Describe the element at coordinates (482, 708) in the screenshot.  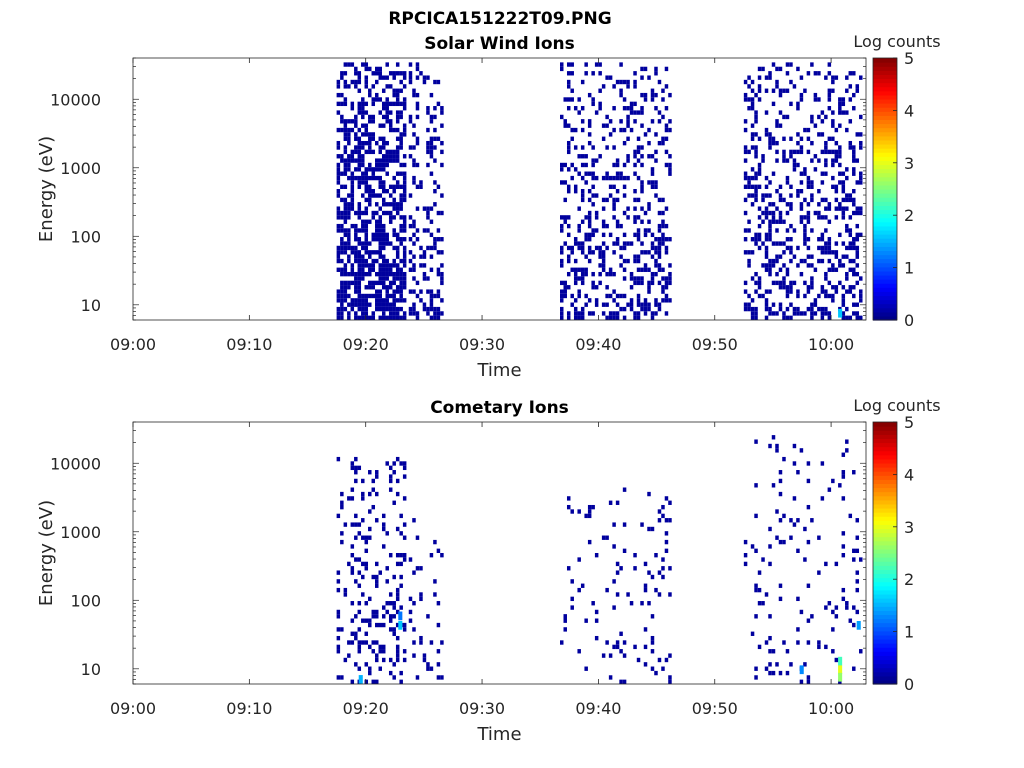
I see `x-tick-label: 09:30` at that location.